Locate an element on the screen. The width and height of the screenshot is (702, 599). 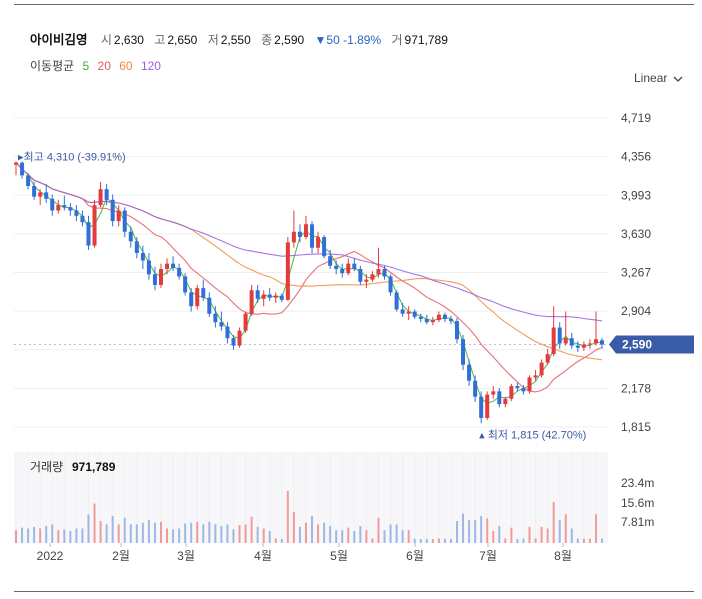
high-annotation: ▸최고 4,310 (-39.91%) is located at coordinates (72, 157).